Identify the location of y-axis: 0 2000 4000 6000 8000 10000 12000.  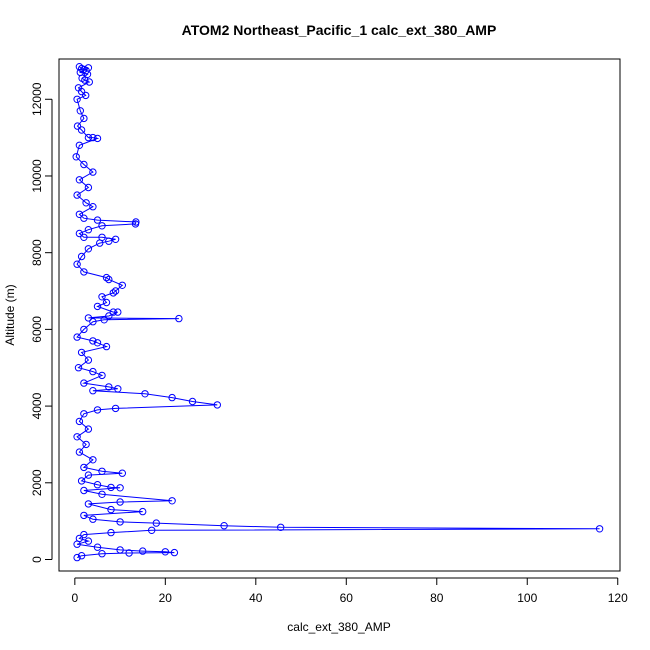
(41, 322).